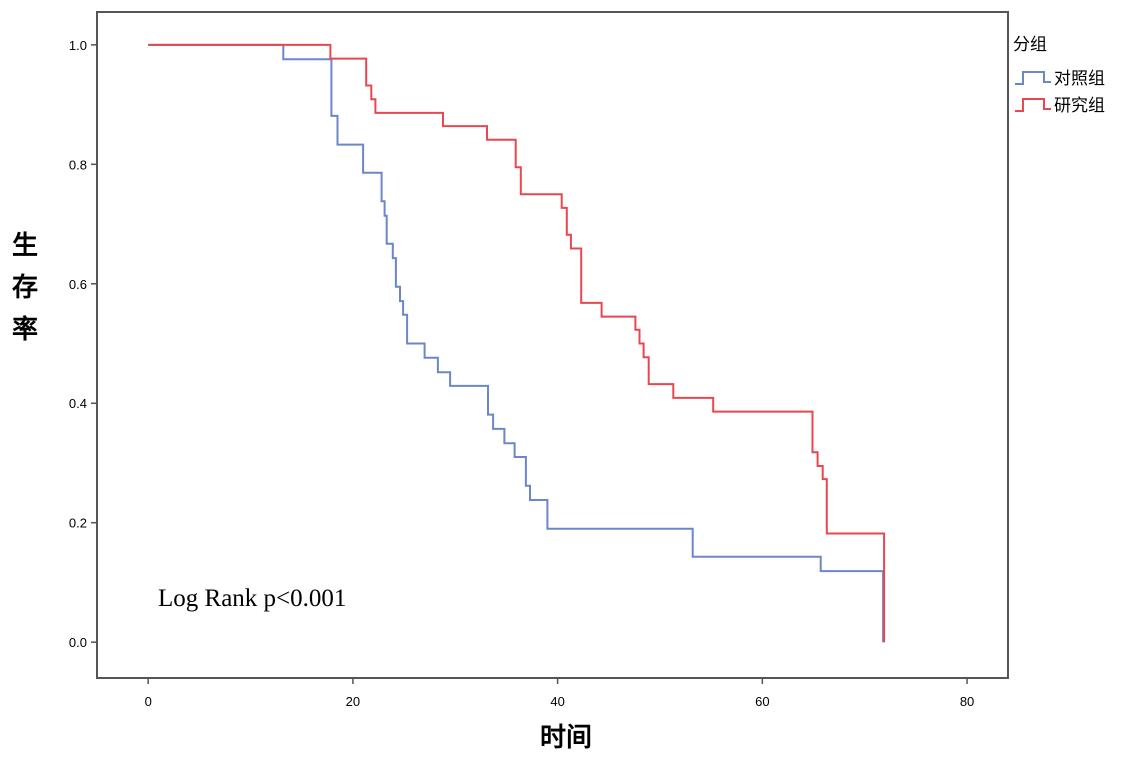 The width and height of the screenshot is (1129, 764). I want to click on y-tick-label: 1.0, so click(78, 45).